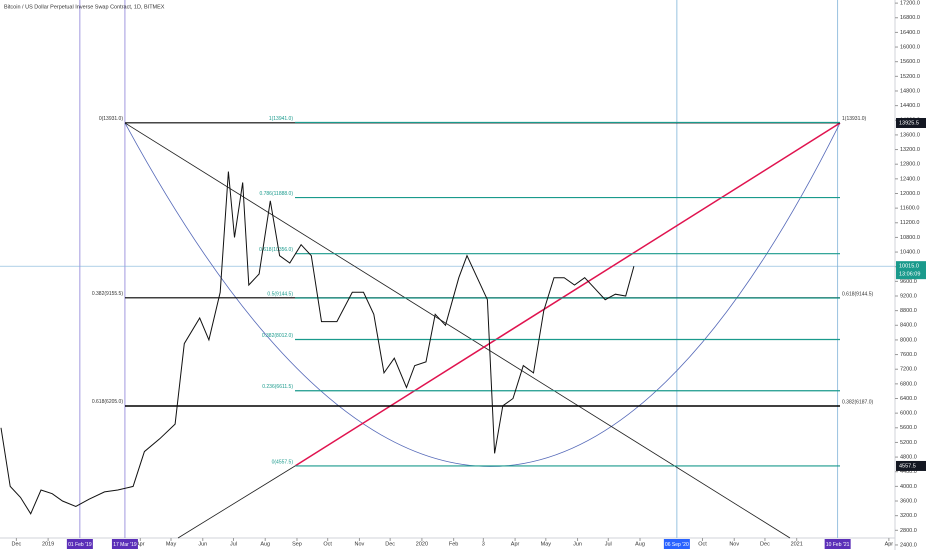 This screenshot has width=932, height=550. I want to click on date-marker-label: 06 Sep '20, so click(677, 545).